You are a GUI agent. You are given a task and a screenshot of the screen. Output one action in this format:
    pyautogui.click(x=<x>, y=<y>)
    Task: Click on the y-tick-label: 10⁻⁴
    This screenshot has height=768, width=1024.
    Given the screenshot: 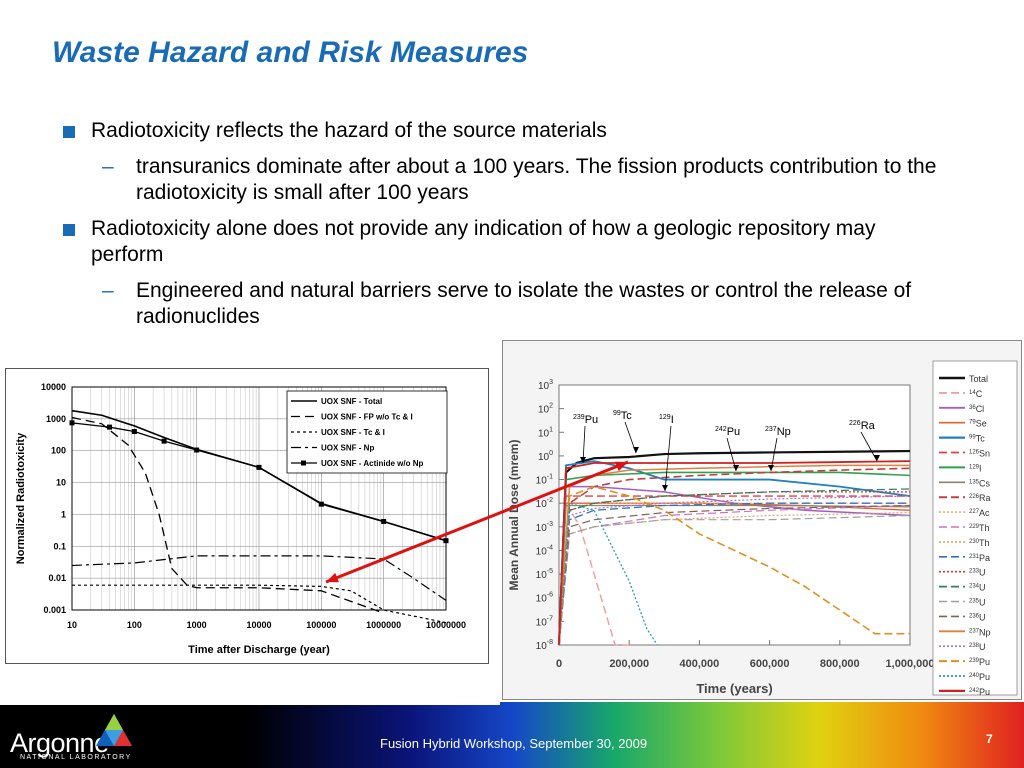 What is the action you would take?
    pyautogui.click(x=544, y=550)
    